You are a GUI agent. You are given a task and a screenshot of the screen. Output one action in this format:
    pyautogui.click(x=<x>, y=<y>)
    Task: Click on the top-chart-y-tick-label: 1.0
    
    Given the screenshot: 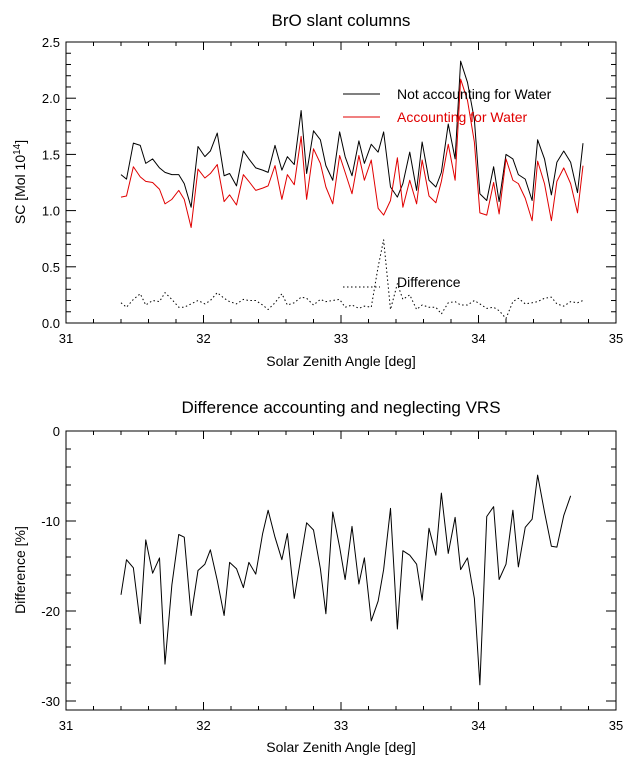 What is the action you would take?
    pyautogui.click(x=51, y=211)
    